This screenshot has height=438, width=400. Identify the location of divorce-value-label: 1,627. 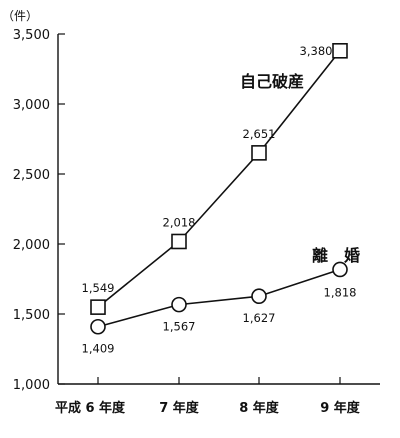
(259, 318).